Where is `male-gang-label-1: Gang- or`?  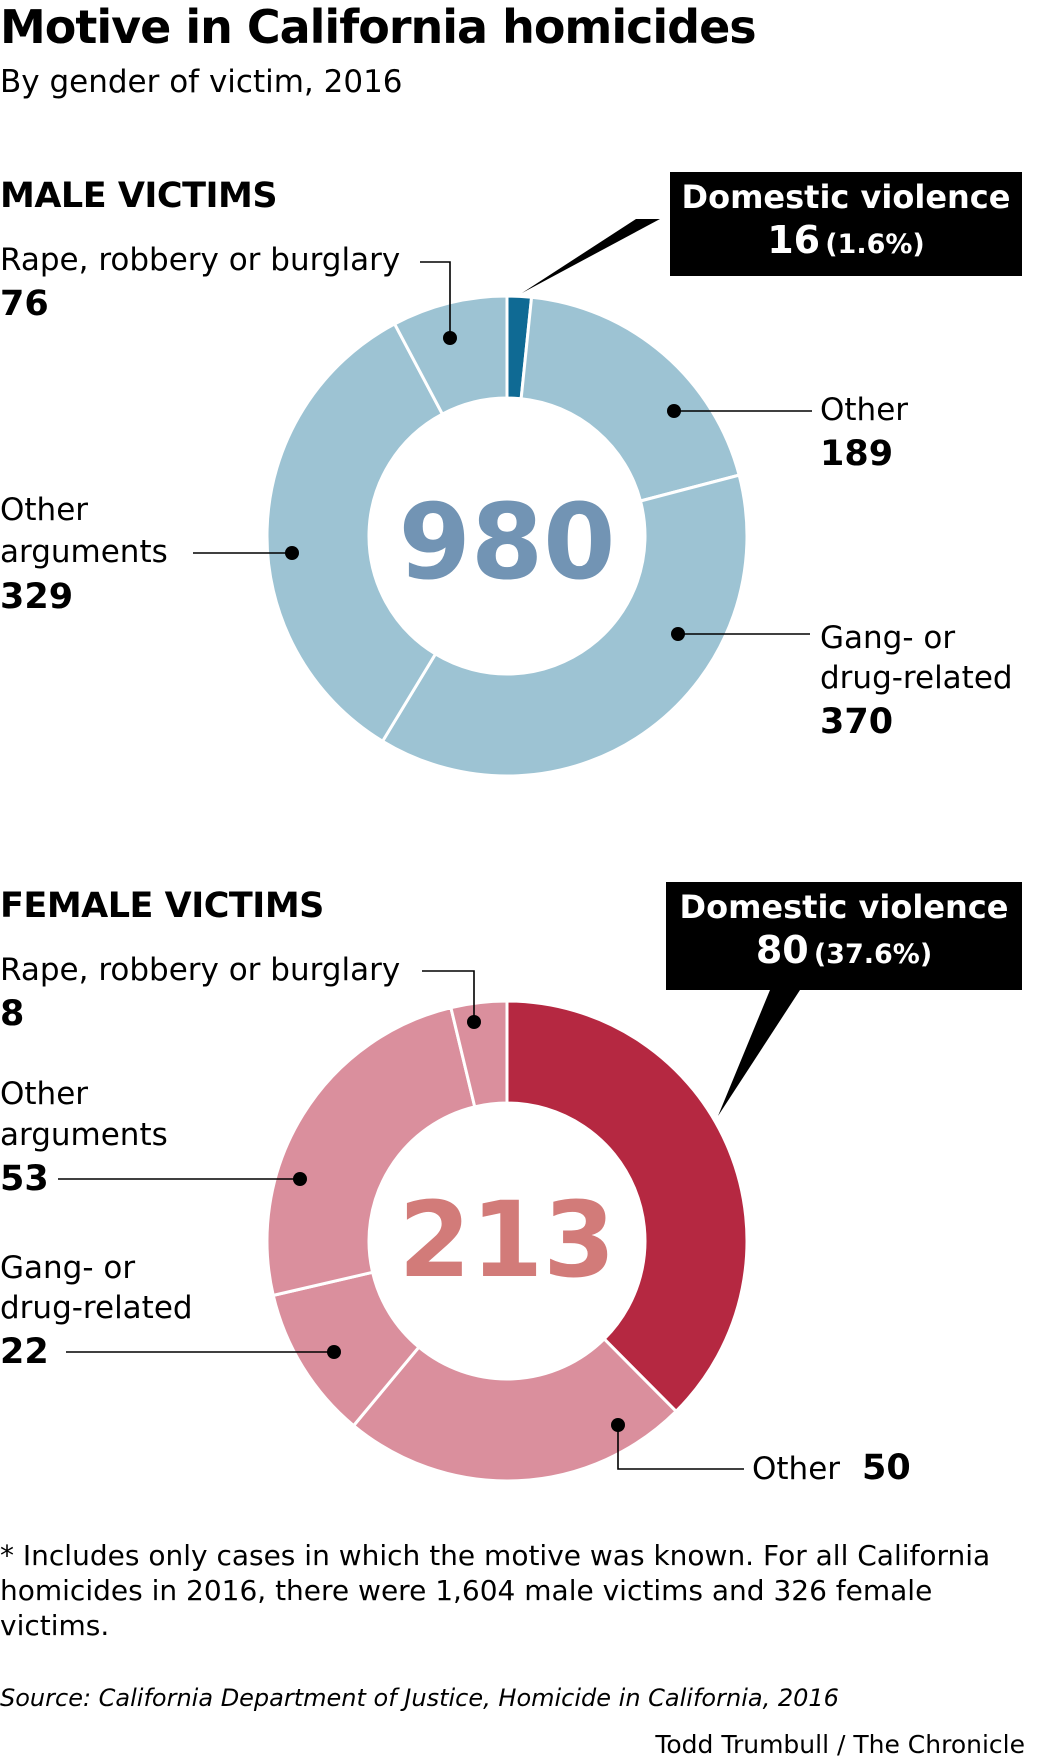 male-gang-label-1: Gang- or is located at coordinates (888, 638).